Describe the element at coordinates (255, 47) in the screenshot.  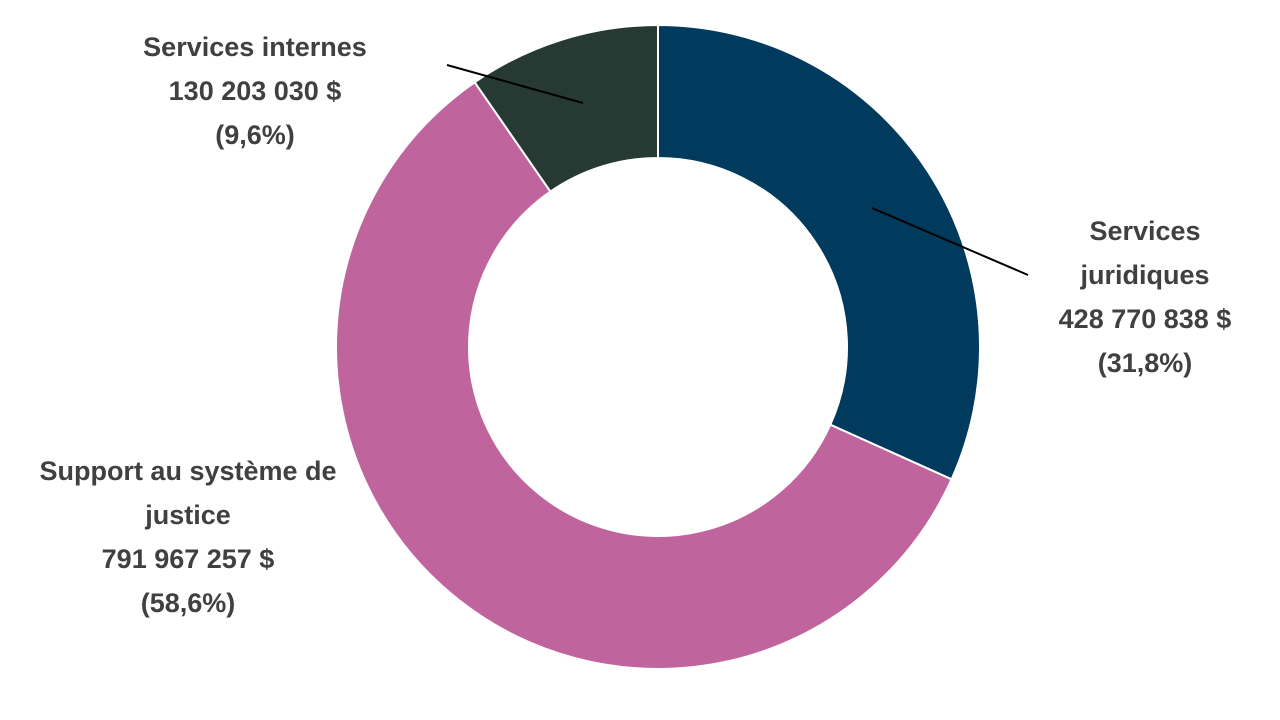
I see `category-label: Services internes` at that location.